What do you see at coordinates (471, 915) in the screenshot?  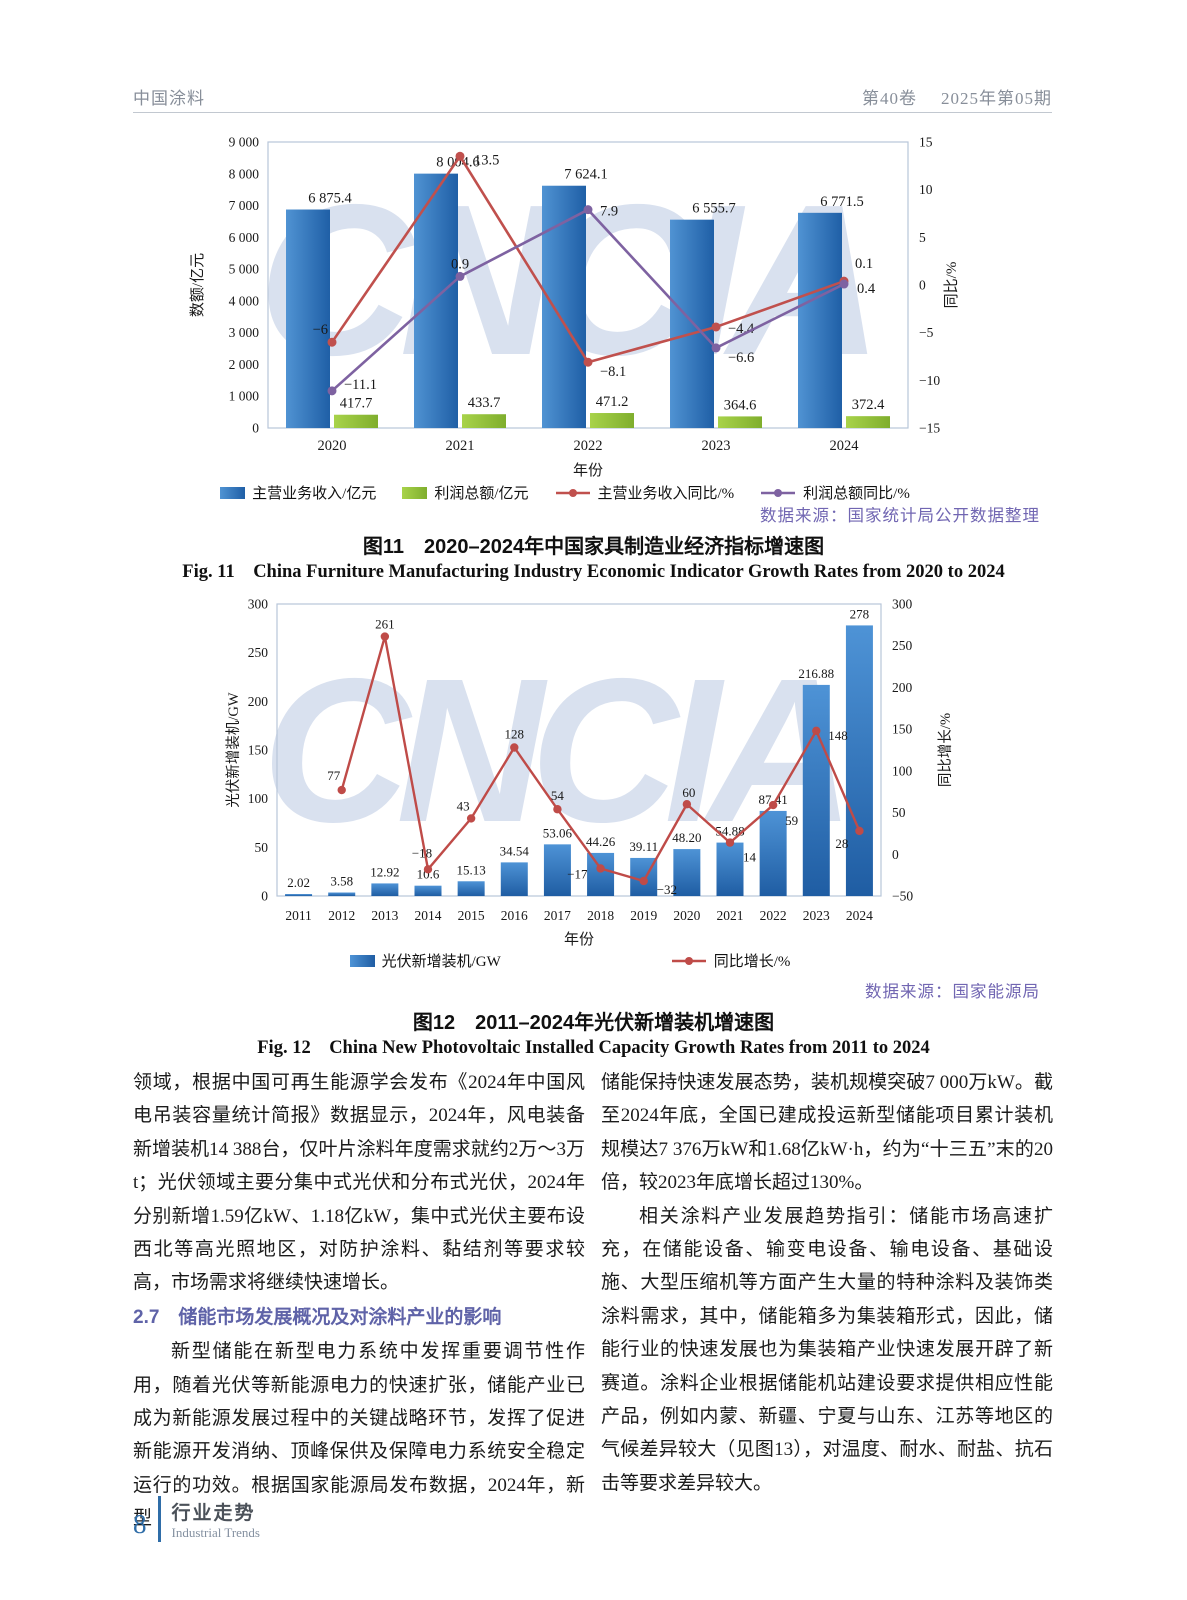 I see `svg-text: 2015` at bounding box center [471, 915].